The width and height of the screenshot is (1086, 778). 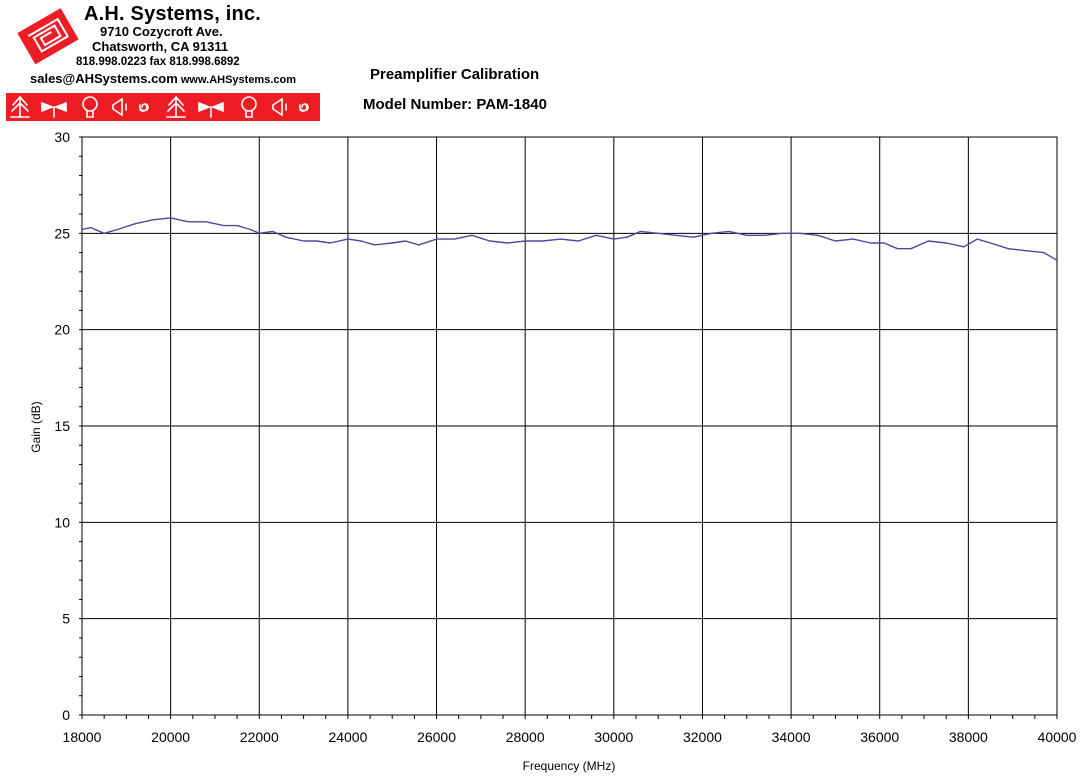 What do you see at coordinates (613, 737) in the screenshot?
I see `x-tick-label: 30000` at bounding box center [613, 737].